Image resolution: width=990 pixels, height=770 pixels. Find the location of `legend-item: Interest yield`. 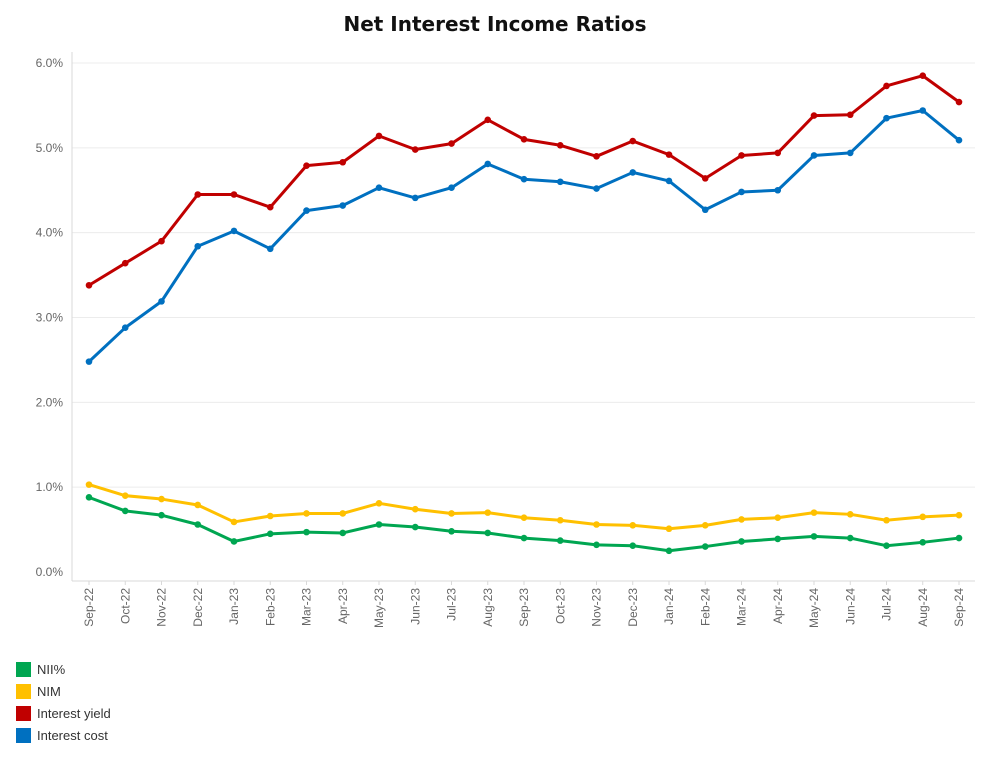

legend-item: Interest yield is located at coordinates (63, 713).